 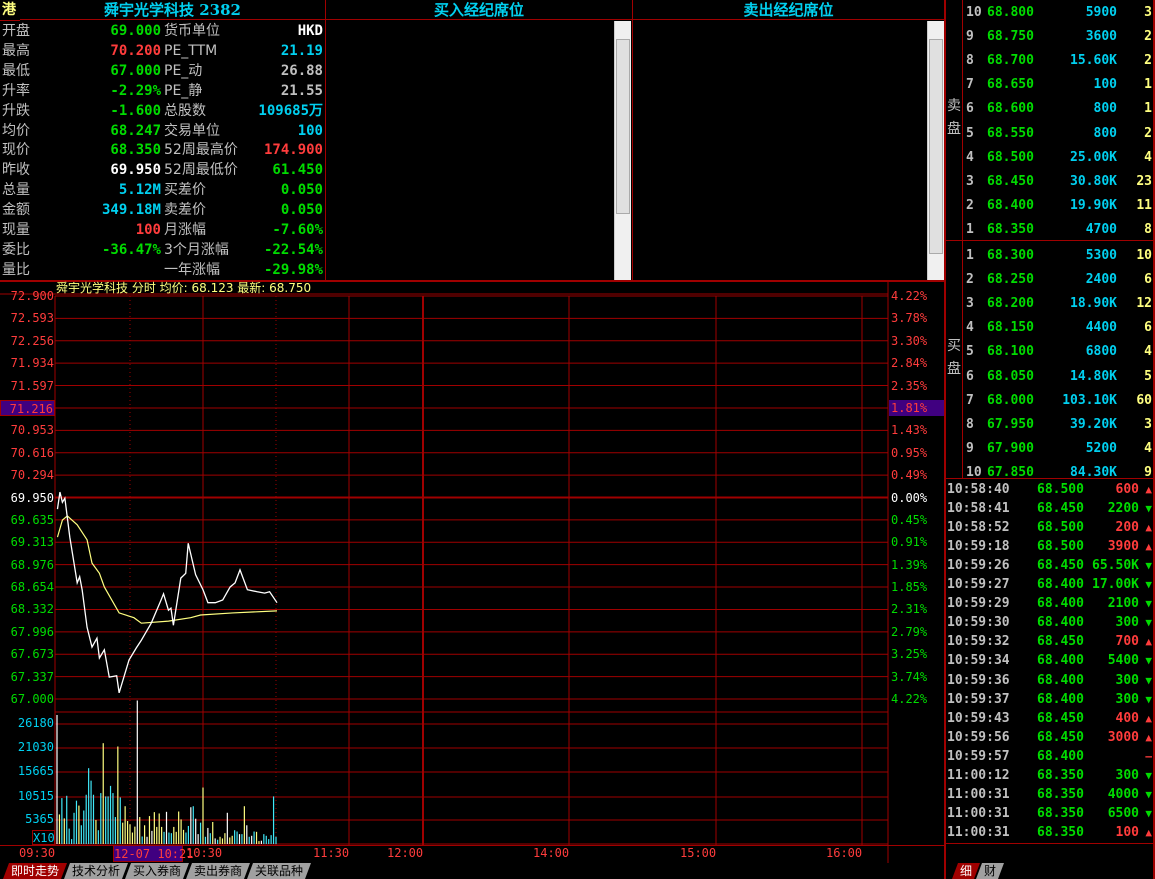 I want to click on trade-volume: 300, so click(x=1127, y=699).